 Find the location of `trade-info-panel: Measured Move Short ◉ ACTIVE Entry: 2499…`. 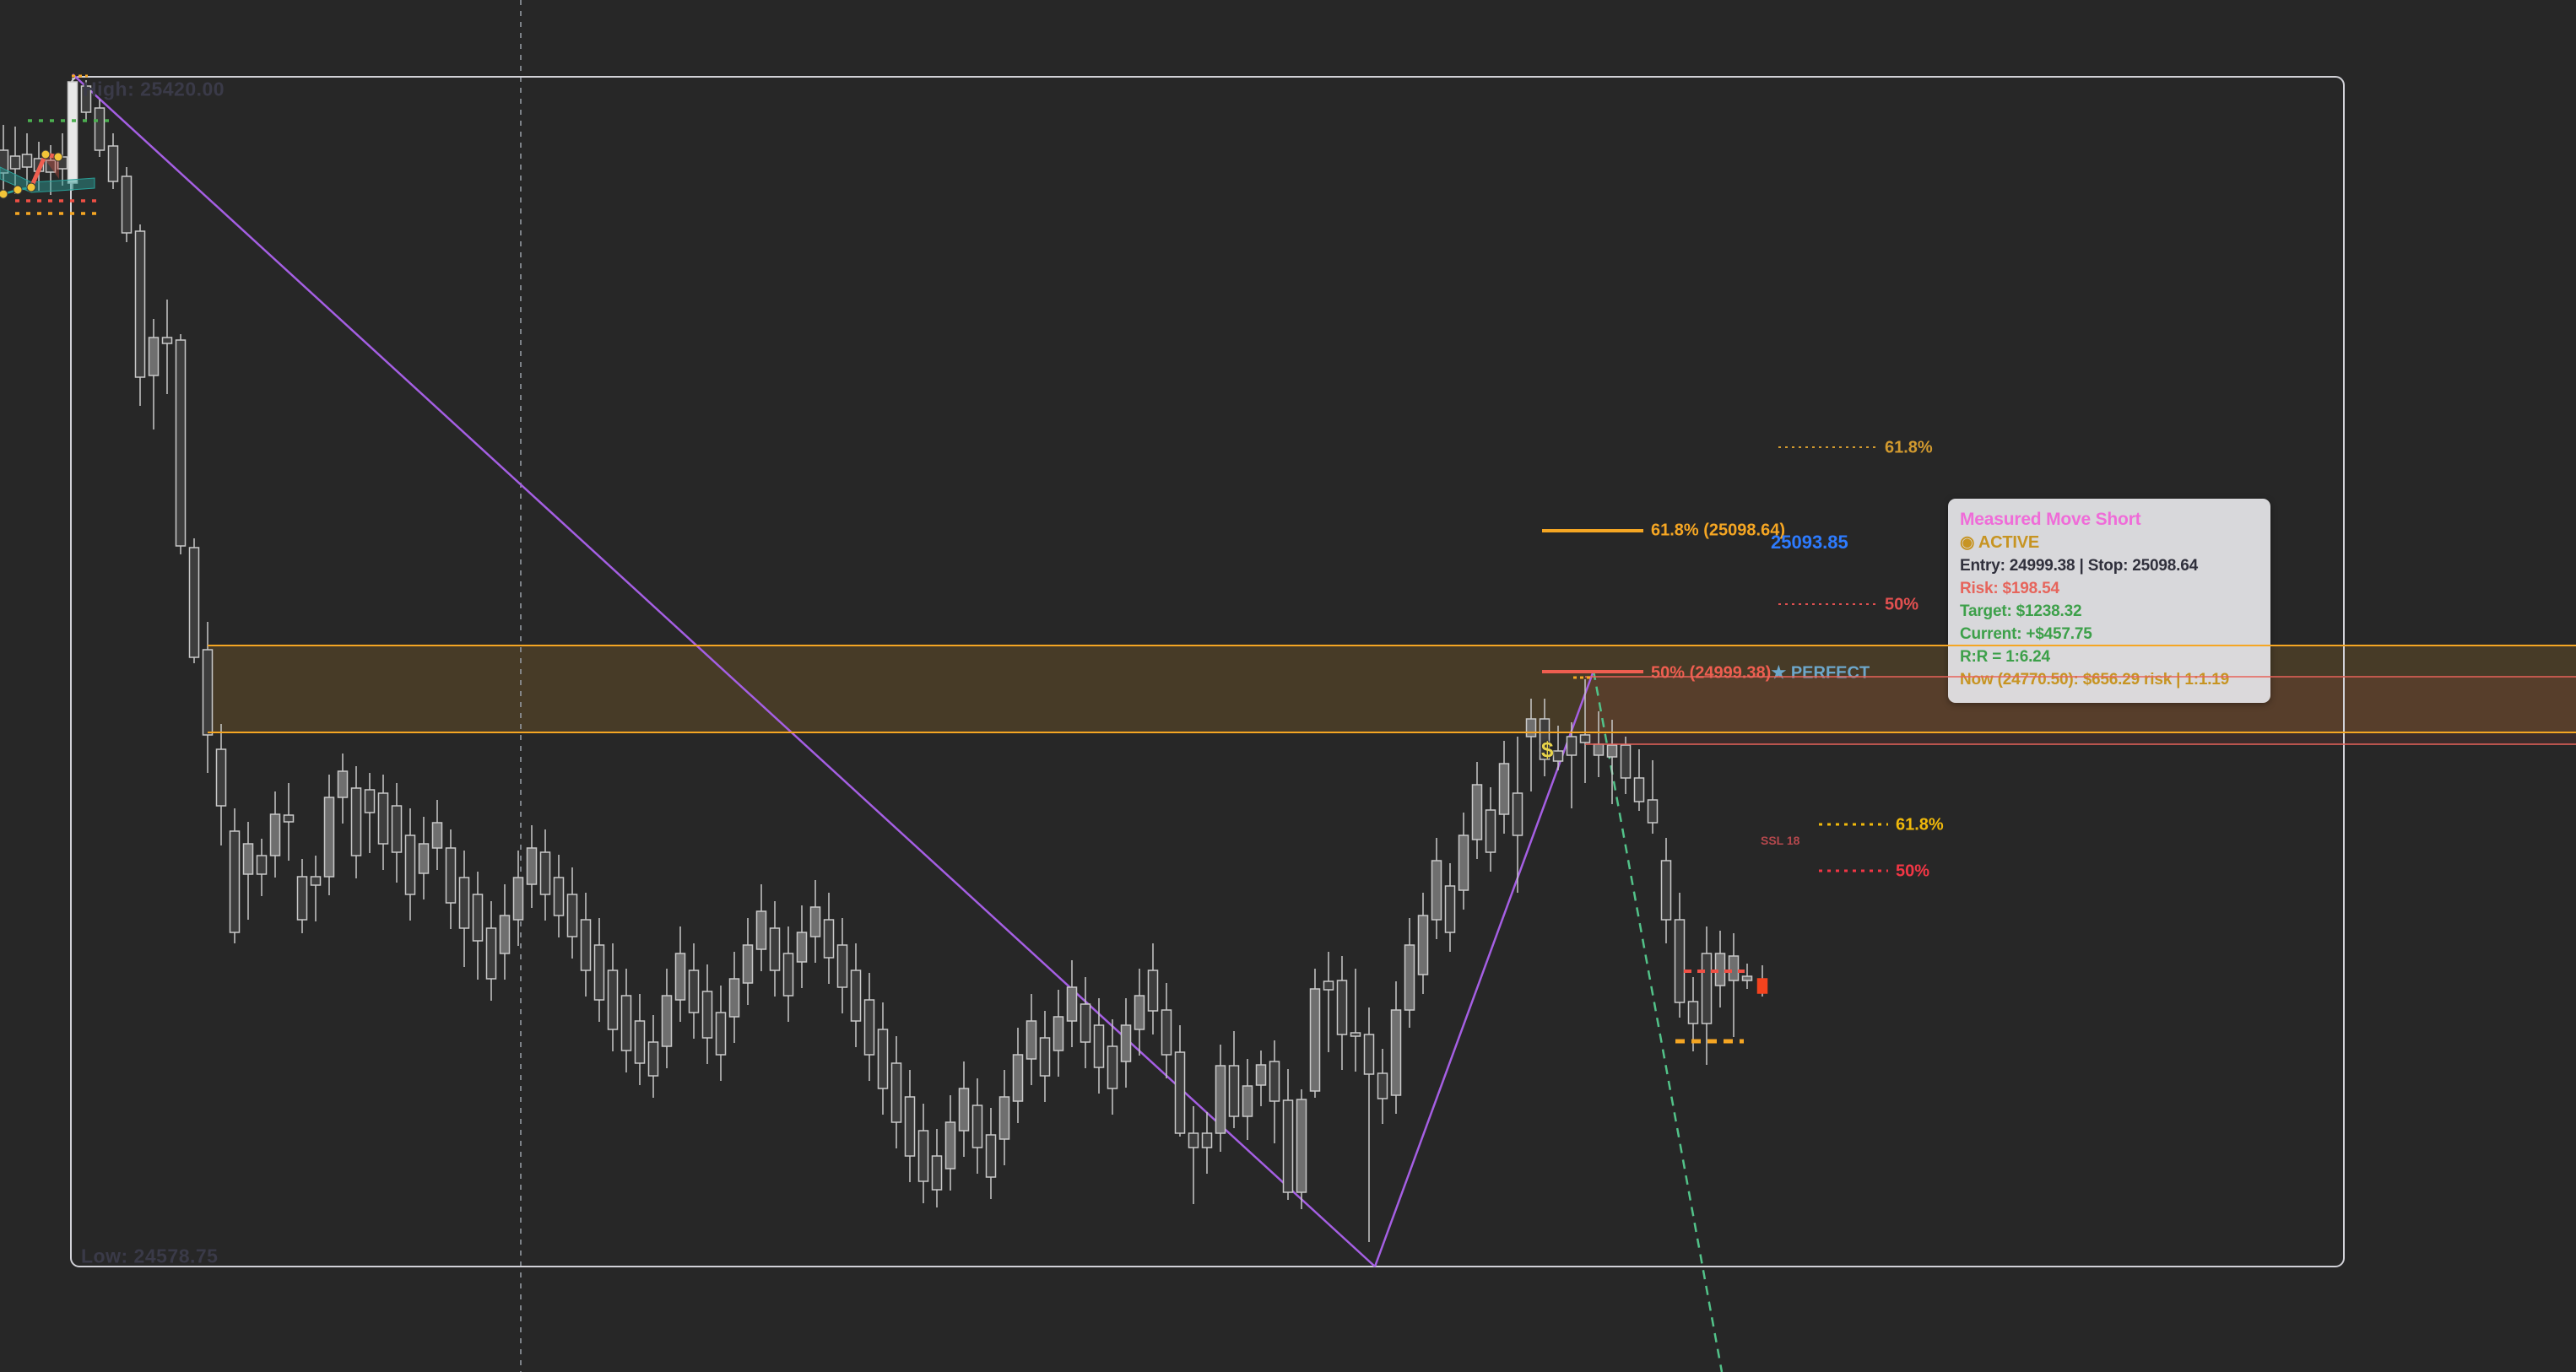

trade-info-panel: Measured Move Short ◉ ACTIVE Entry: 2499… is located at coordinates (2109, 601).